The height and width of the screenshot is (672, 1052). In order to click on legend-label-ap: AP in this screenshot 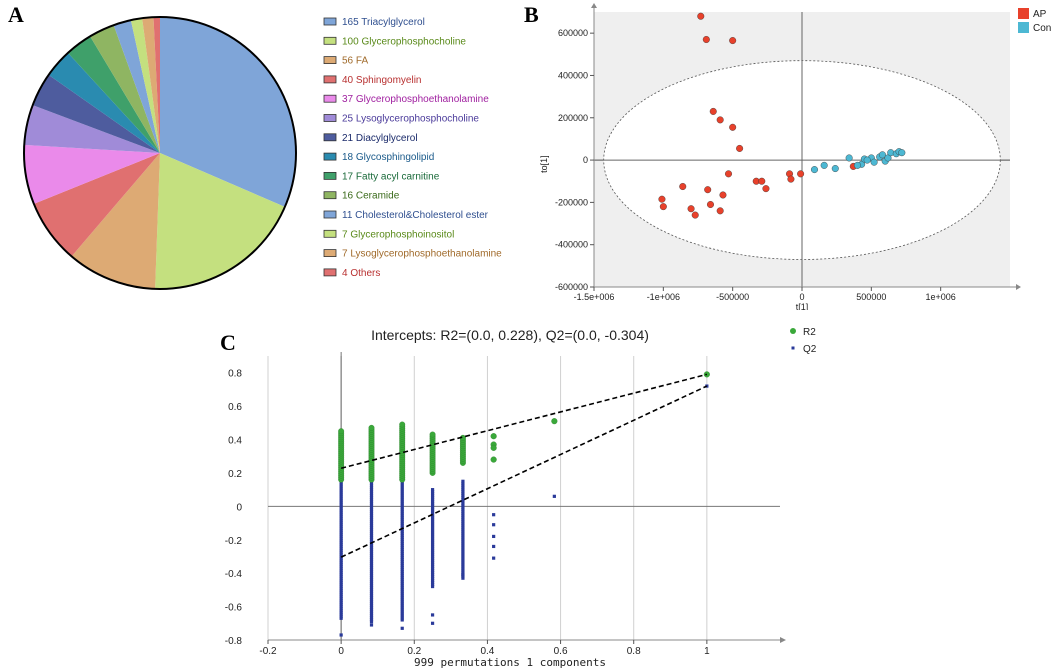, I will do `click(1040, 14)`.